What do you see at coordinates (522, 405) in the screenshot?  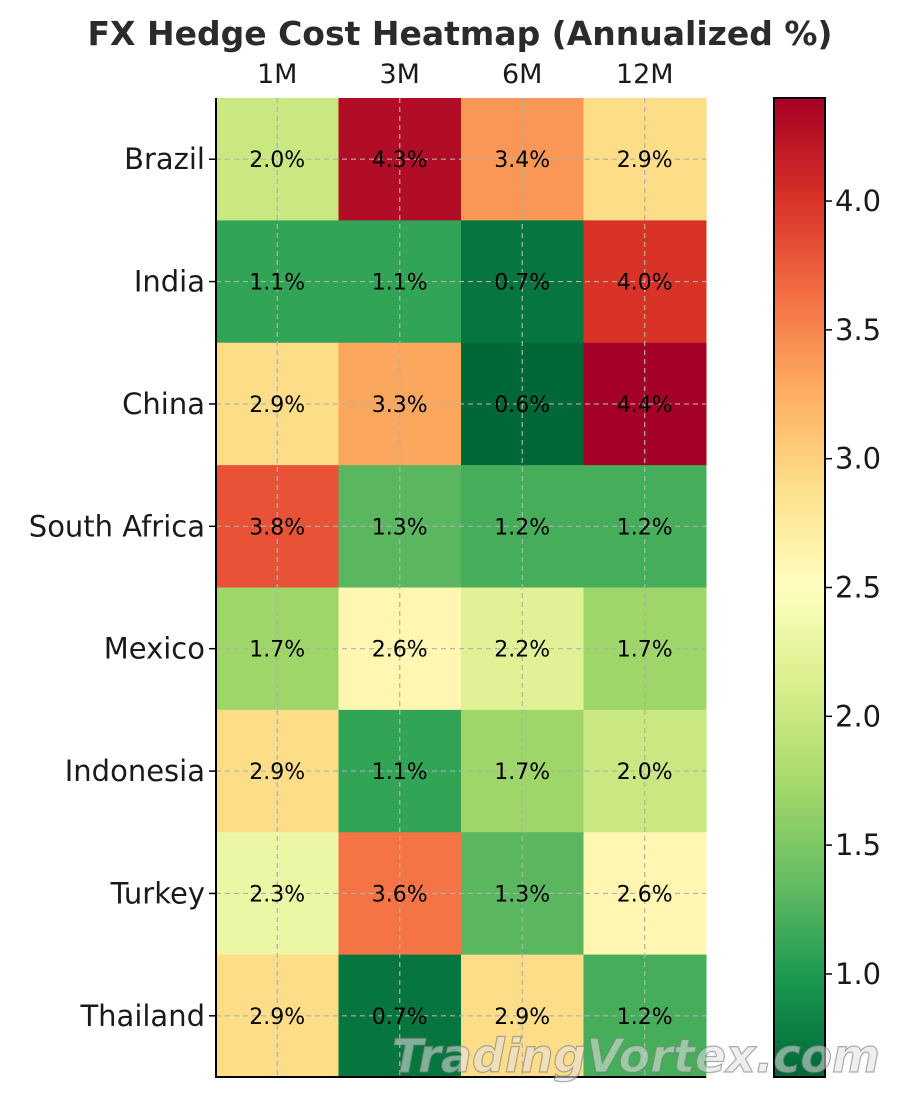 I see `cell-label: 0.6%` at bounding box center [522, 405].